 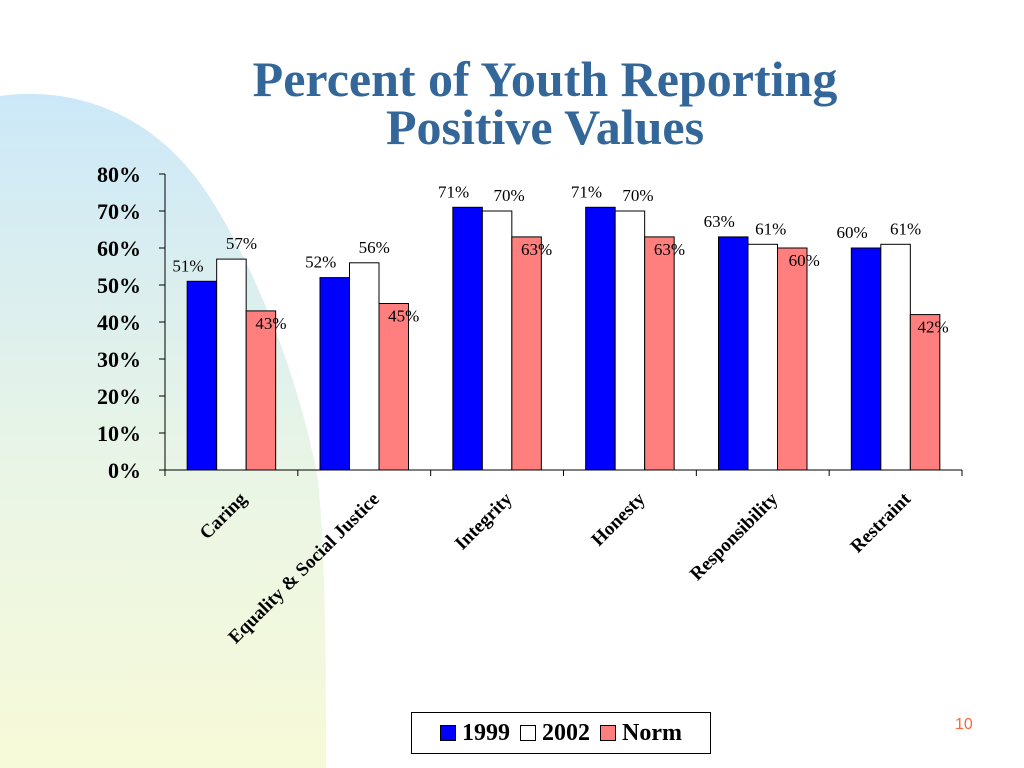 What do you see at coordinates (619, 519) in the screenshot?
I see `x-tick-label-honesty: Honesty` at bounding box center [619, 519].